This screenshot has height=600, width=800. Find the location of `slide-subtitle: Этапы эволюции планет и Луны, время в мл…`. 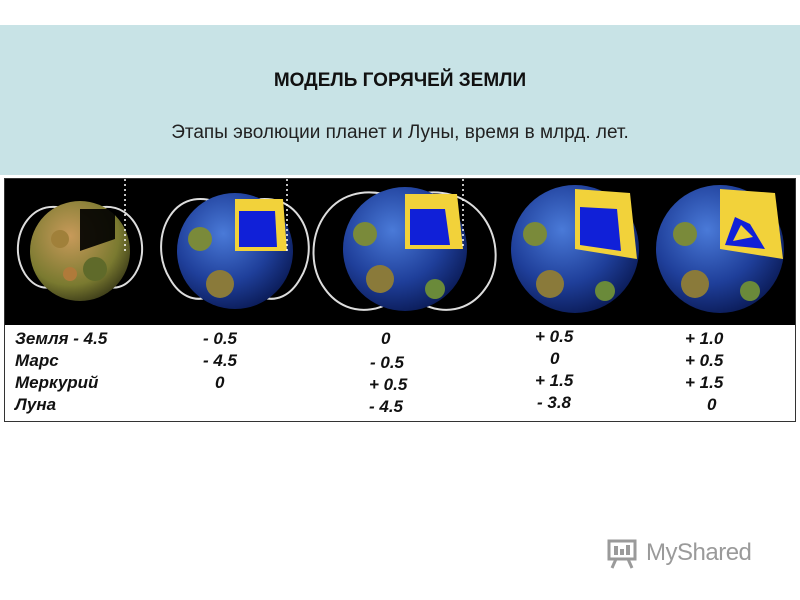

slide-subtitle: Этапы эволюции планет и Луны, время в мл… is located at coordinates (400, 132).